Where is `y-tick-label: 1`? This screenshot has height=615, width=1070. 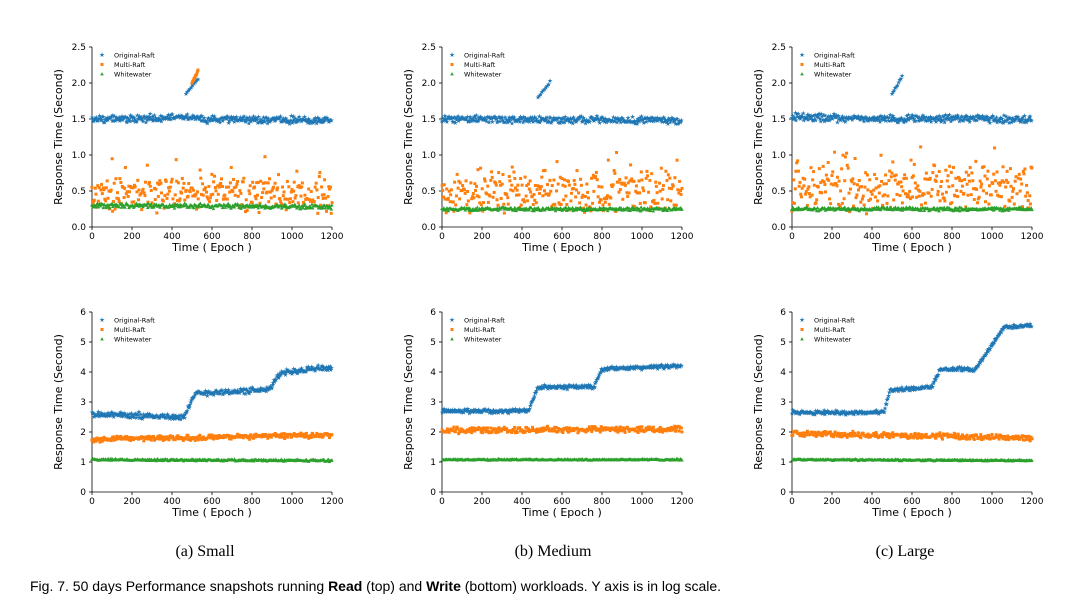 y-tick-label: 1 is located at coordinates (783, 463).